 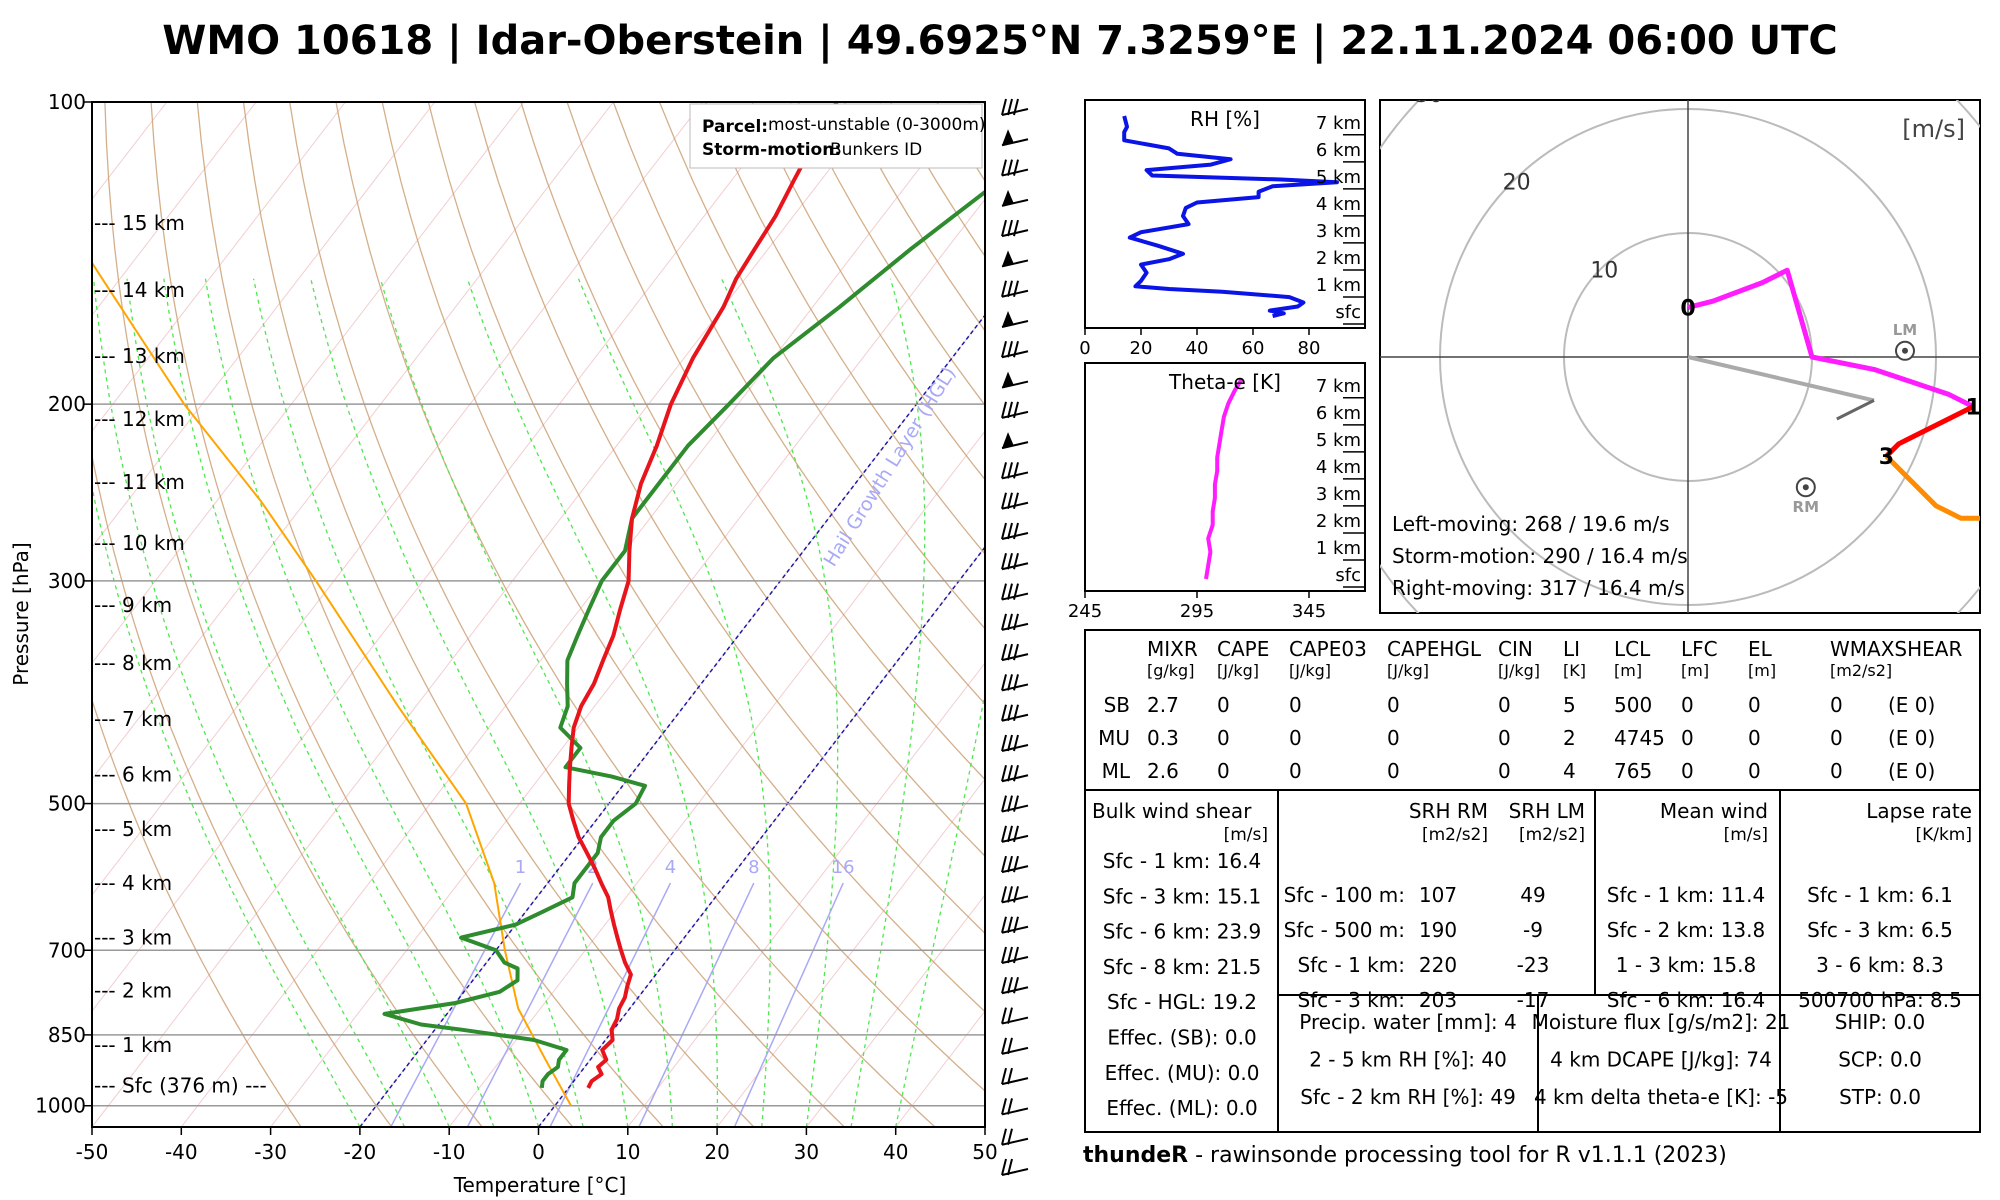 What do you see at coordinates (1338, 467) in the screenshot?
I see `theta-e-height-tick: 4 km` at bounding box center [1338, 467].